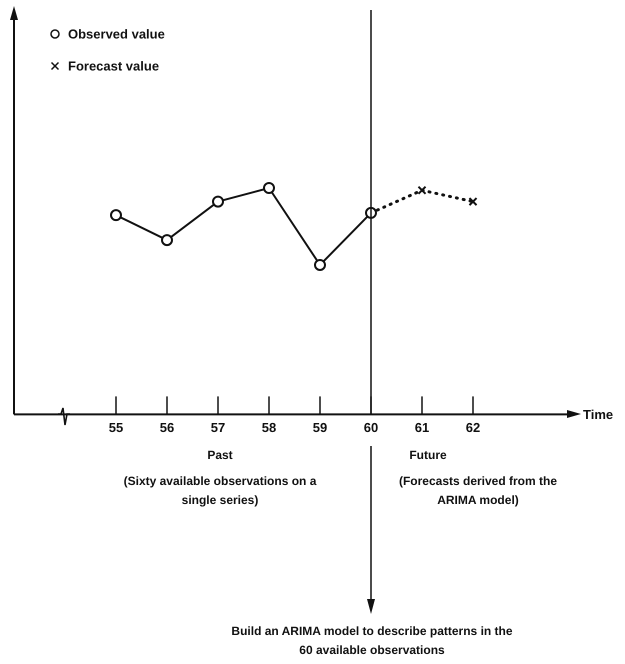  Describe the element at coordinates (371, 427) in the screenshot. I see `x-tick-label: 60` at that location.